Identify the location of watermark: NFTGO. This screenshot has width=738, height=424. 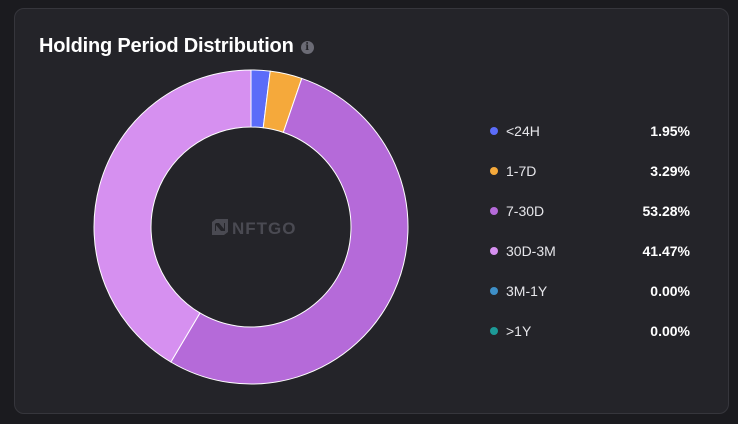
(254, 228).